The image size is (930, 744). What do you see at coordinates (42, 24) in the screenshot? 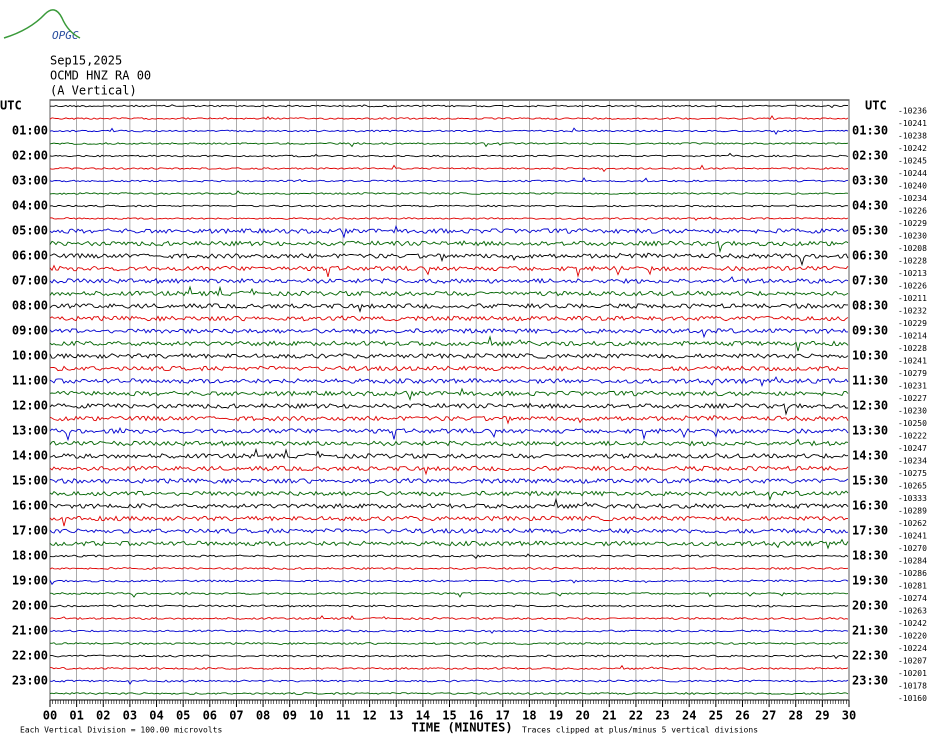
I see `logo-mark` at bounding box center [42, 24].